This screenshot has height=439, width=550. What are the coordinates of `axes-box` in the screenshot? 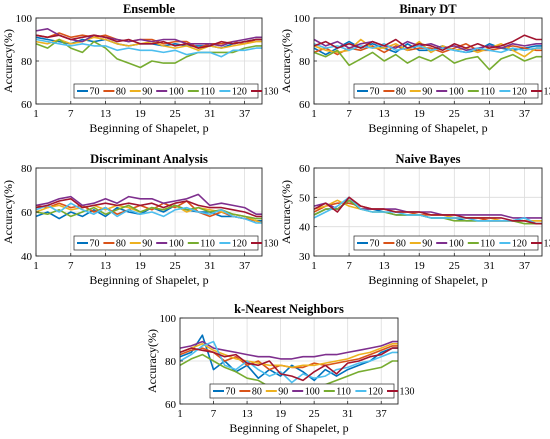 It's located at (428, 212).